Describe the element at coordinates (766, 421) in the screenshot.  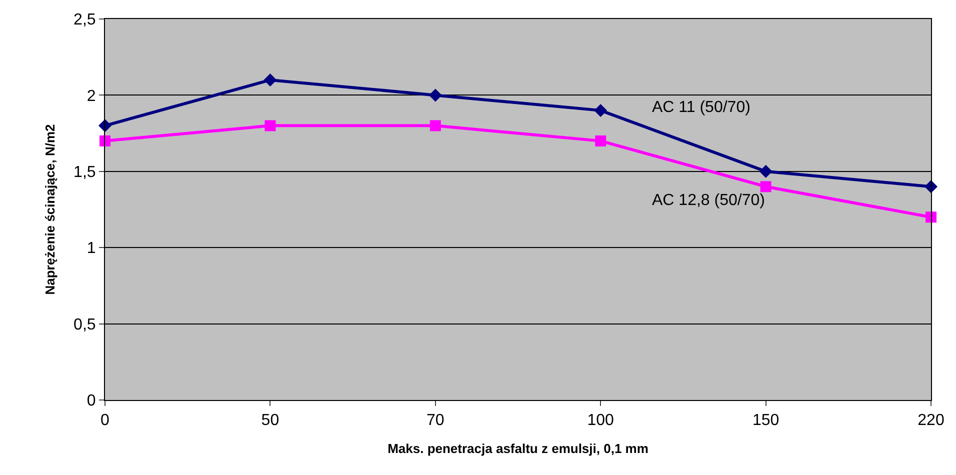
I see `x-tick-label: 150` at that location.